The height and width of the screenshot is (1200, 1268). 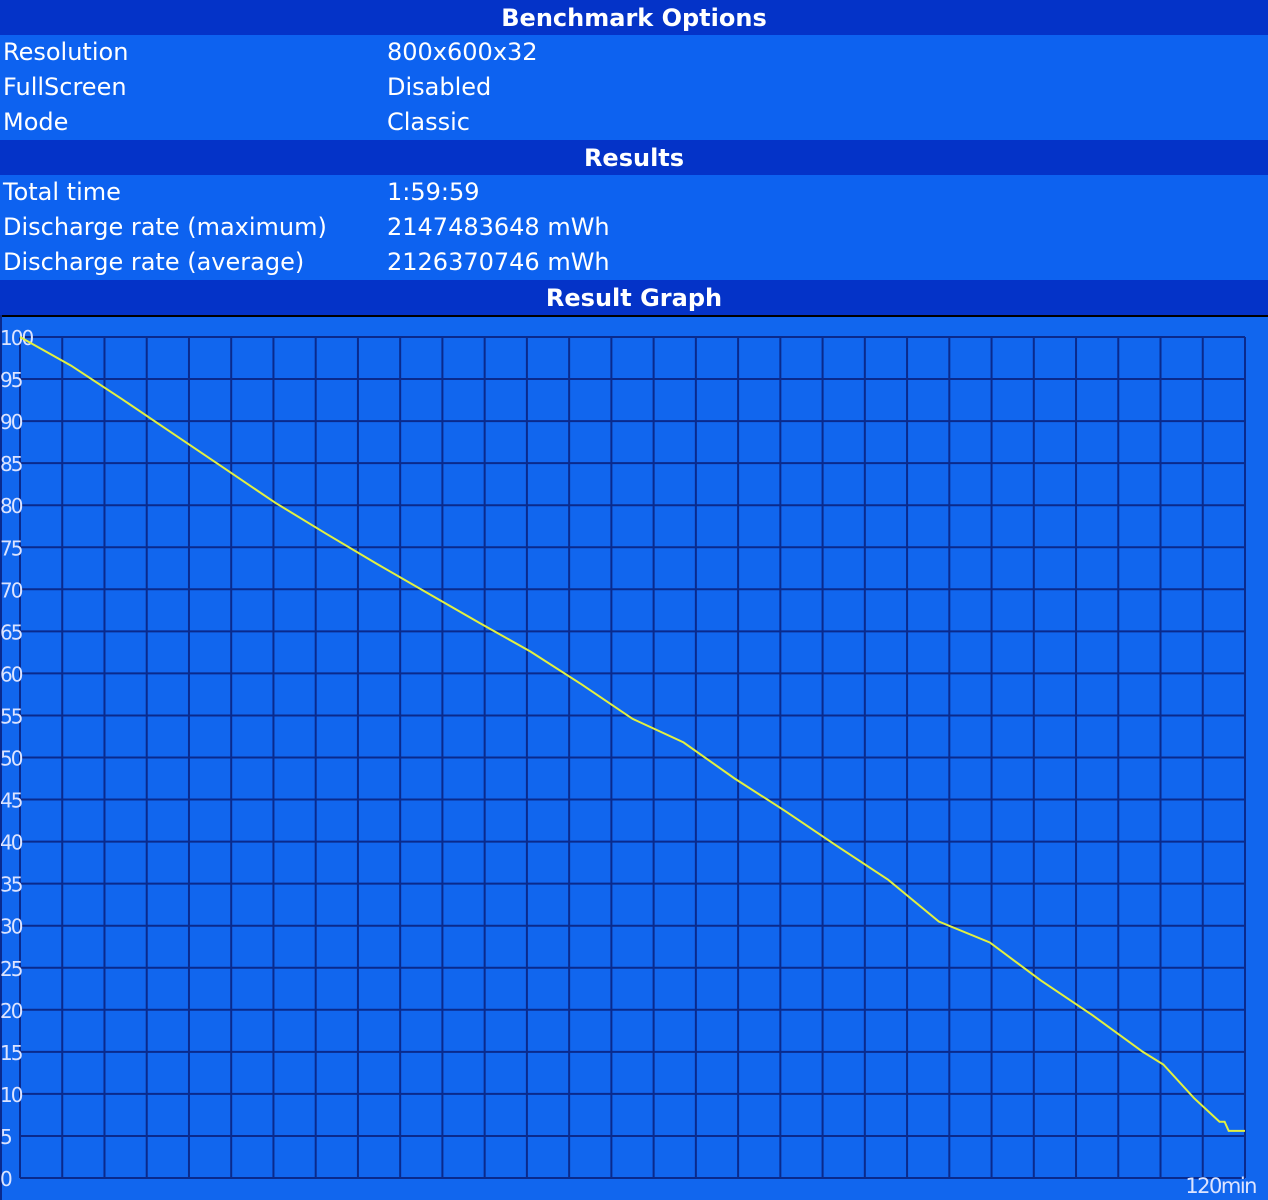 I want to click on y-tick-label: 45, so click(x=11, y=801).